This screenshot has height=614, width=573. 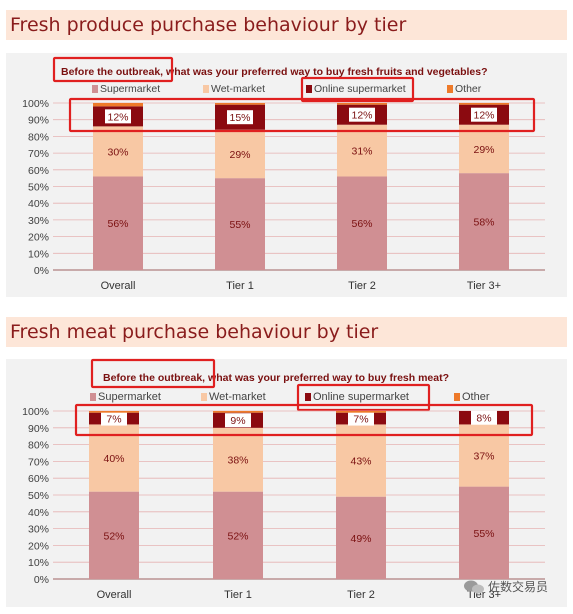 I want to click on data-label: 43%, so click(x=360, y=462).